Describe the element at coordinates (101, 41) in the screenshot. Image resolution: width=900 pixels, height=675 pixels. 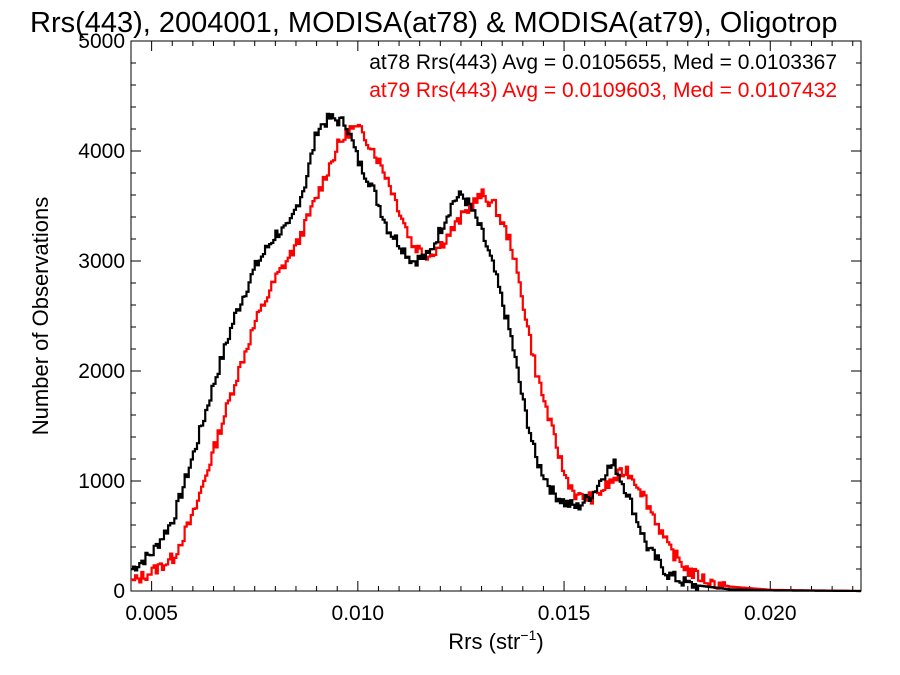
I see `y-tick-label: 5000` at that location.